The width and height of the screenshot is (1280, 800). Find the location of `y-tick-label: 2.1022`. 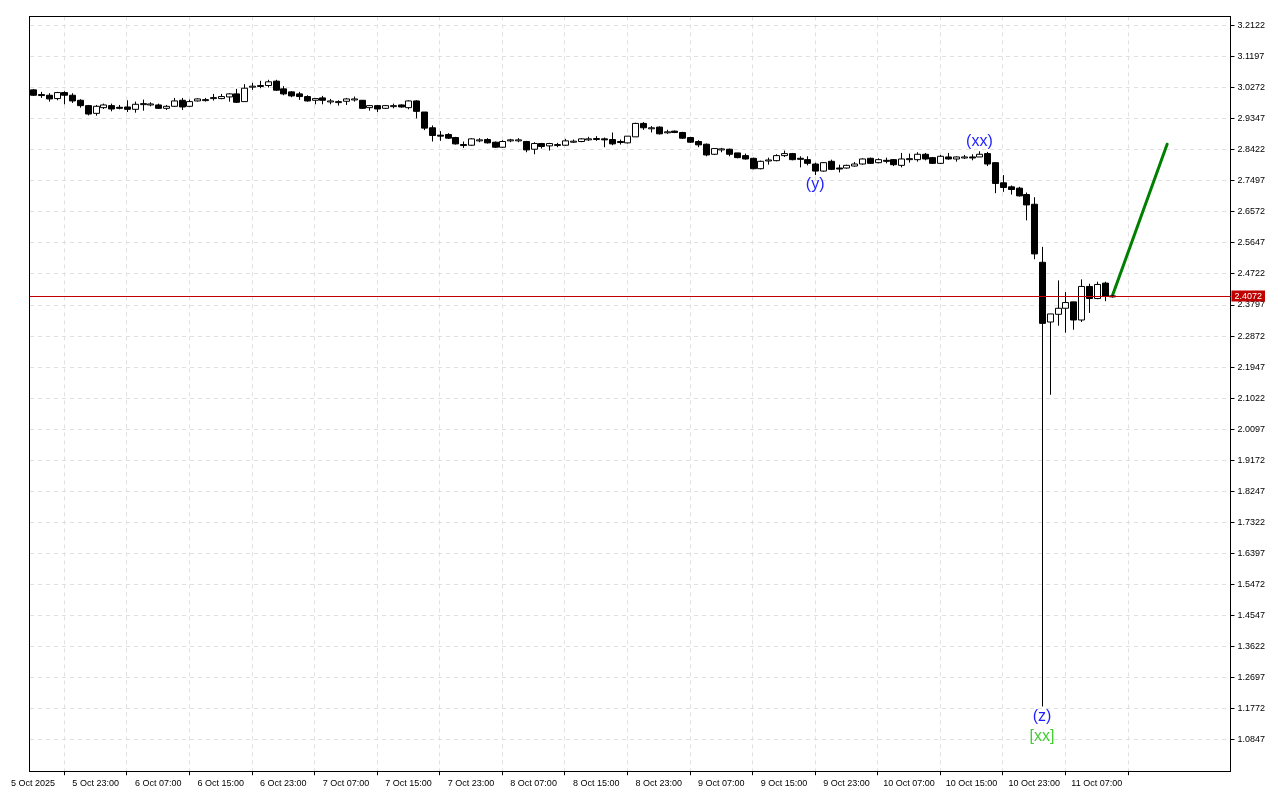

y-tick-label: 2.1022 is located at coordinates (1251, 397).